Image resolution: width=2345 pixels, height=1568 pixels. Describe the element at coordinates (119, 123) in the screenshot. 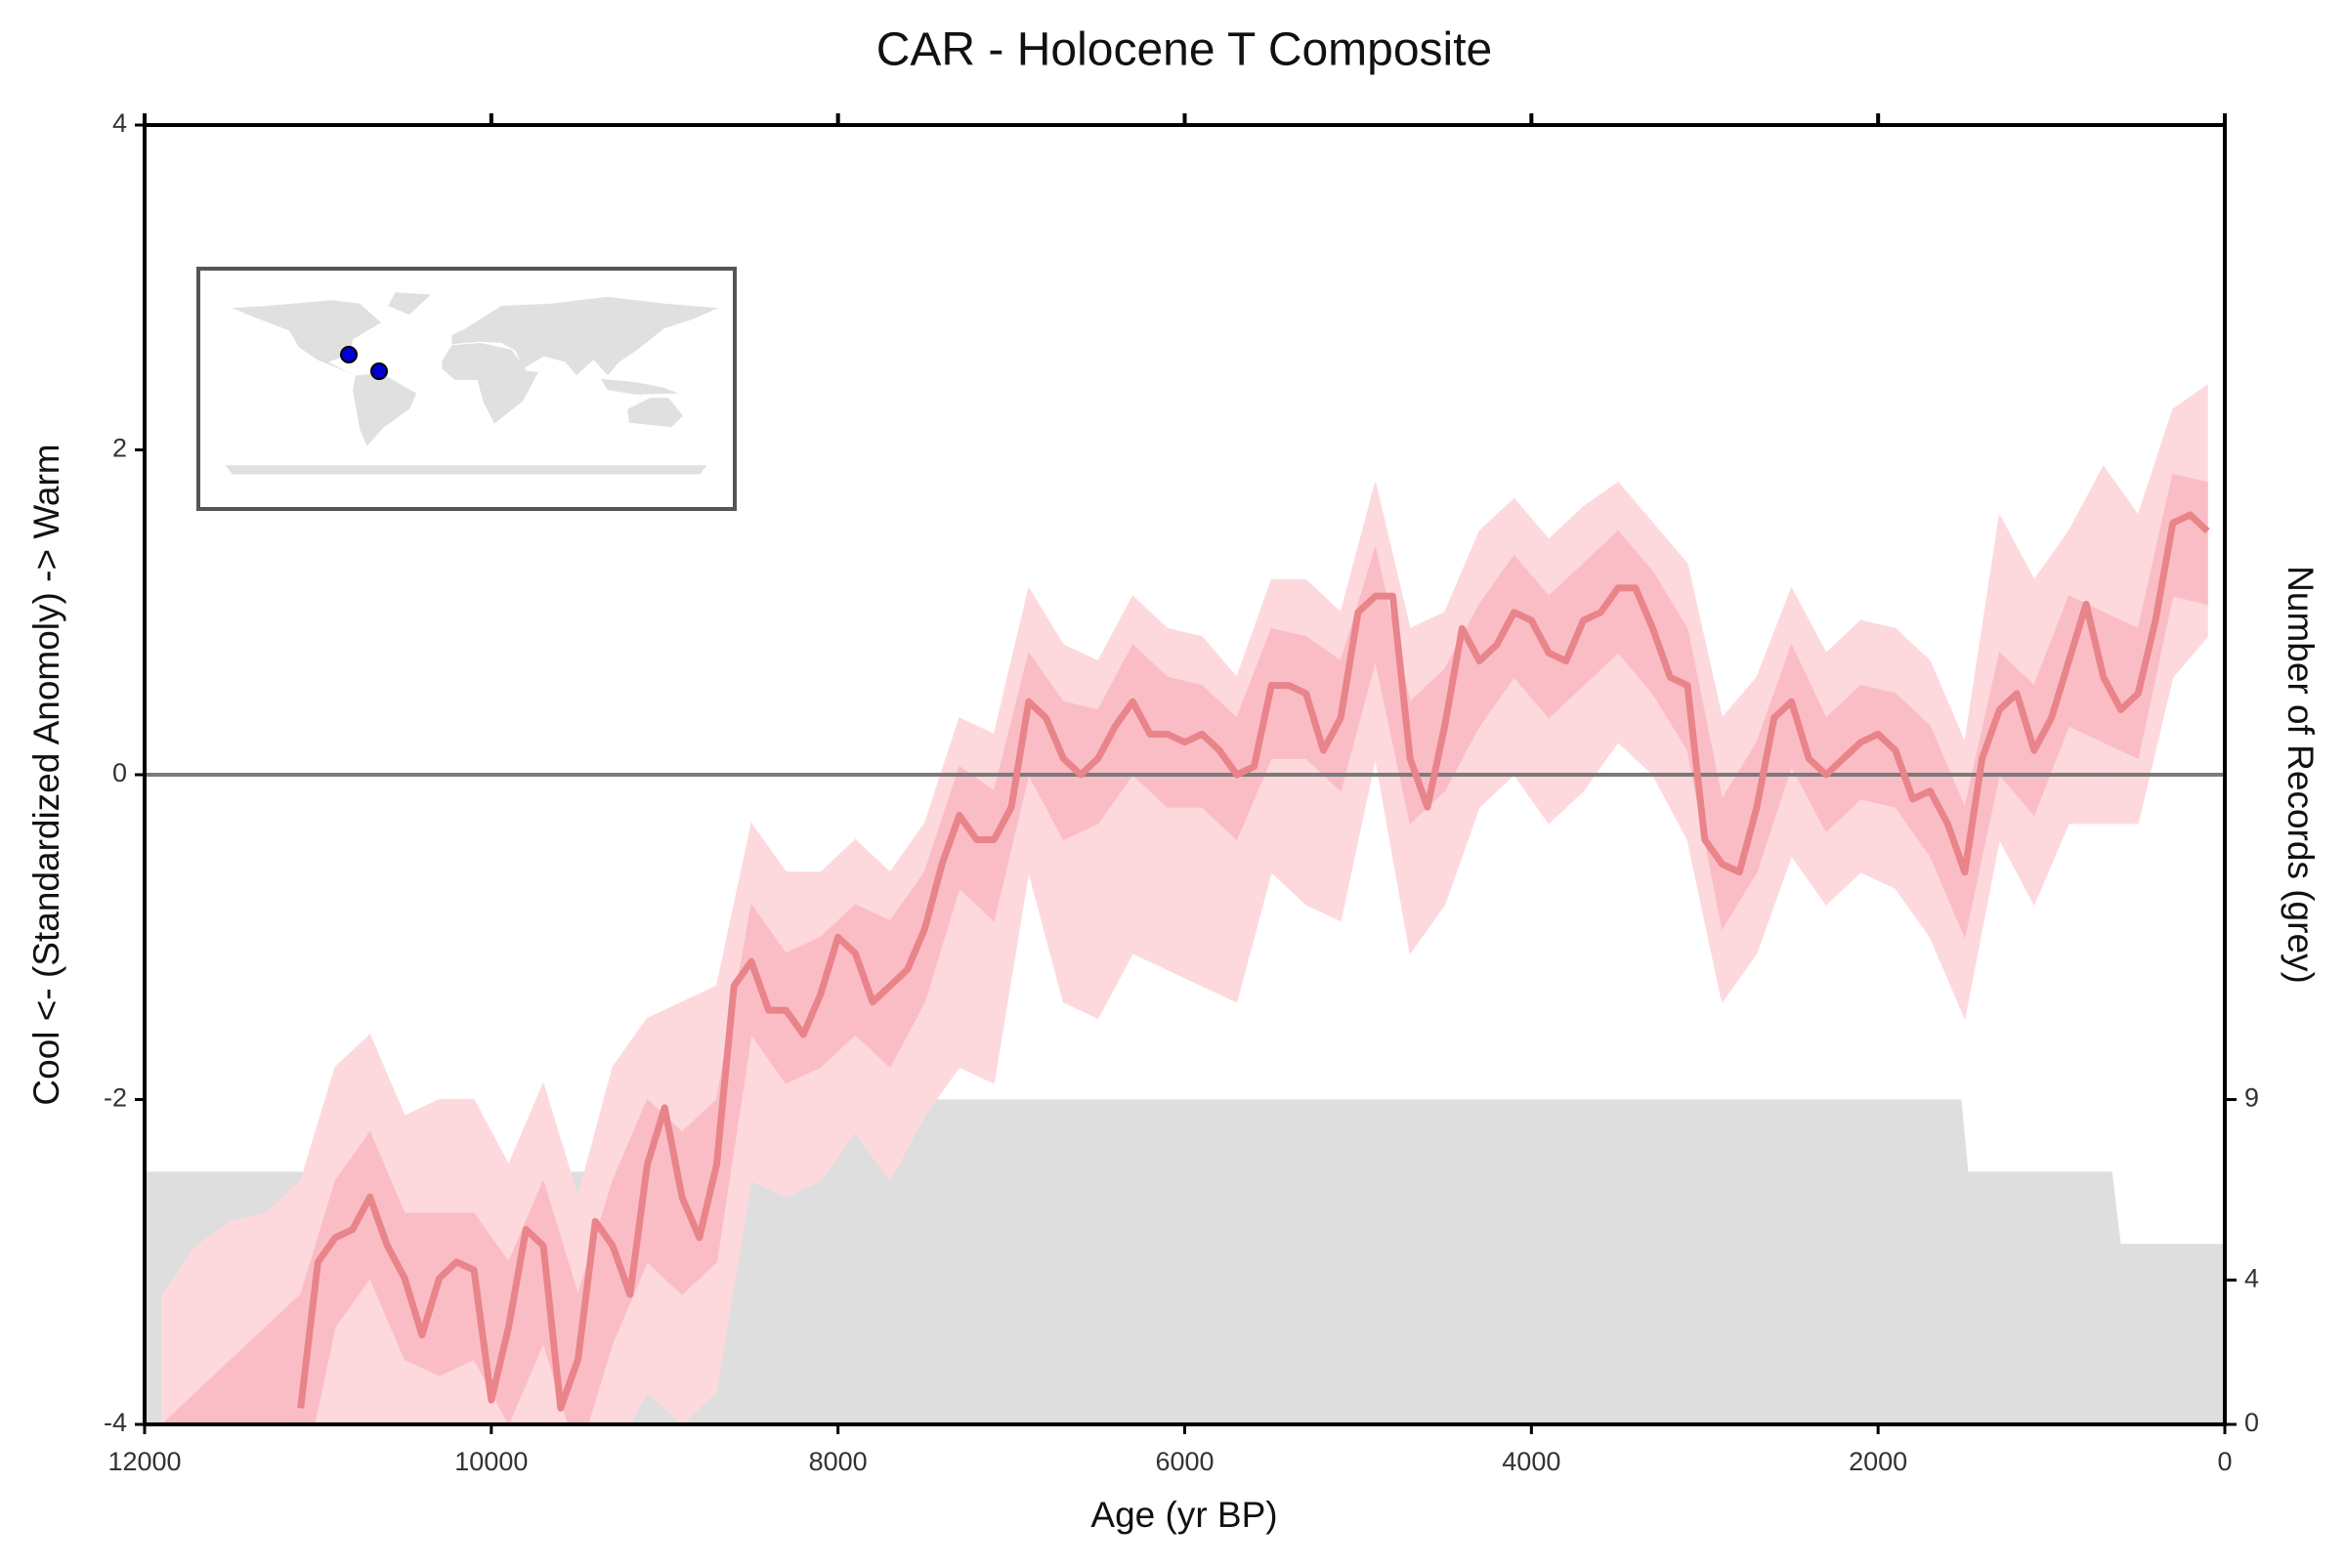

I see `y-tick-label: 4` at that location.